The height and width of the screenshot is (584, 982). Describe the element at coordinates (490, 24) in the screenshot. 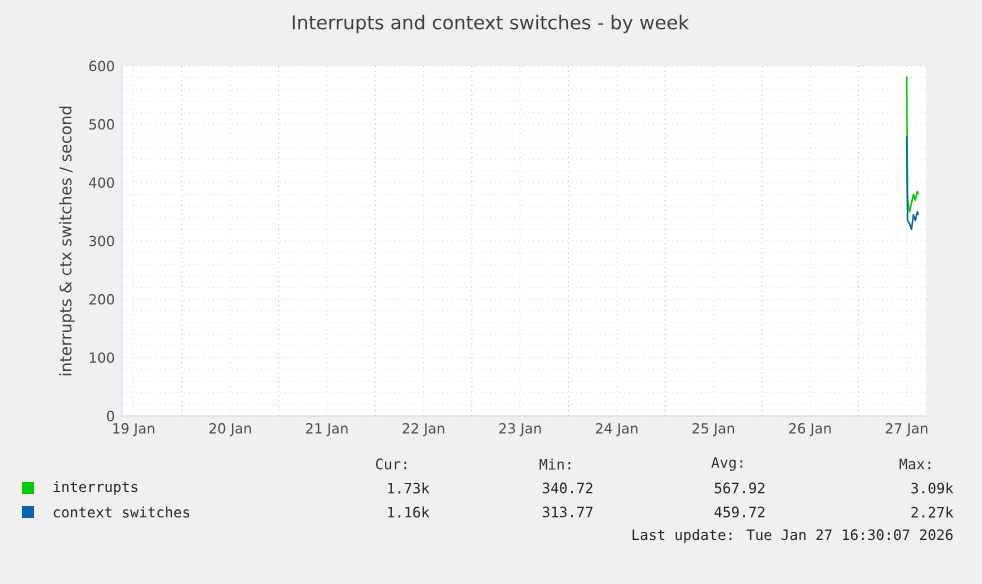

I see `chart-title: Interrupts and context switches - by week` at that location.